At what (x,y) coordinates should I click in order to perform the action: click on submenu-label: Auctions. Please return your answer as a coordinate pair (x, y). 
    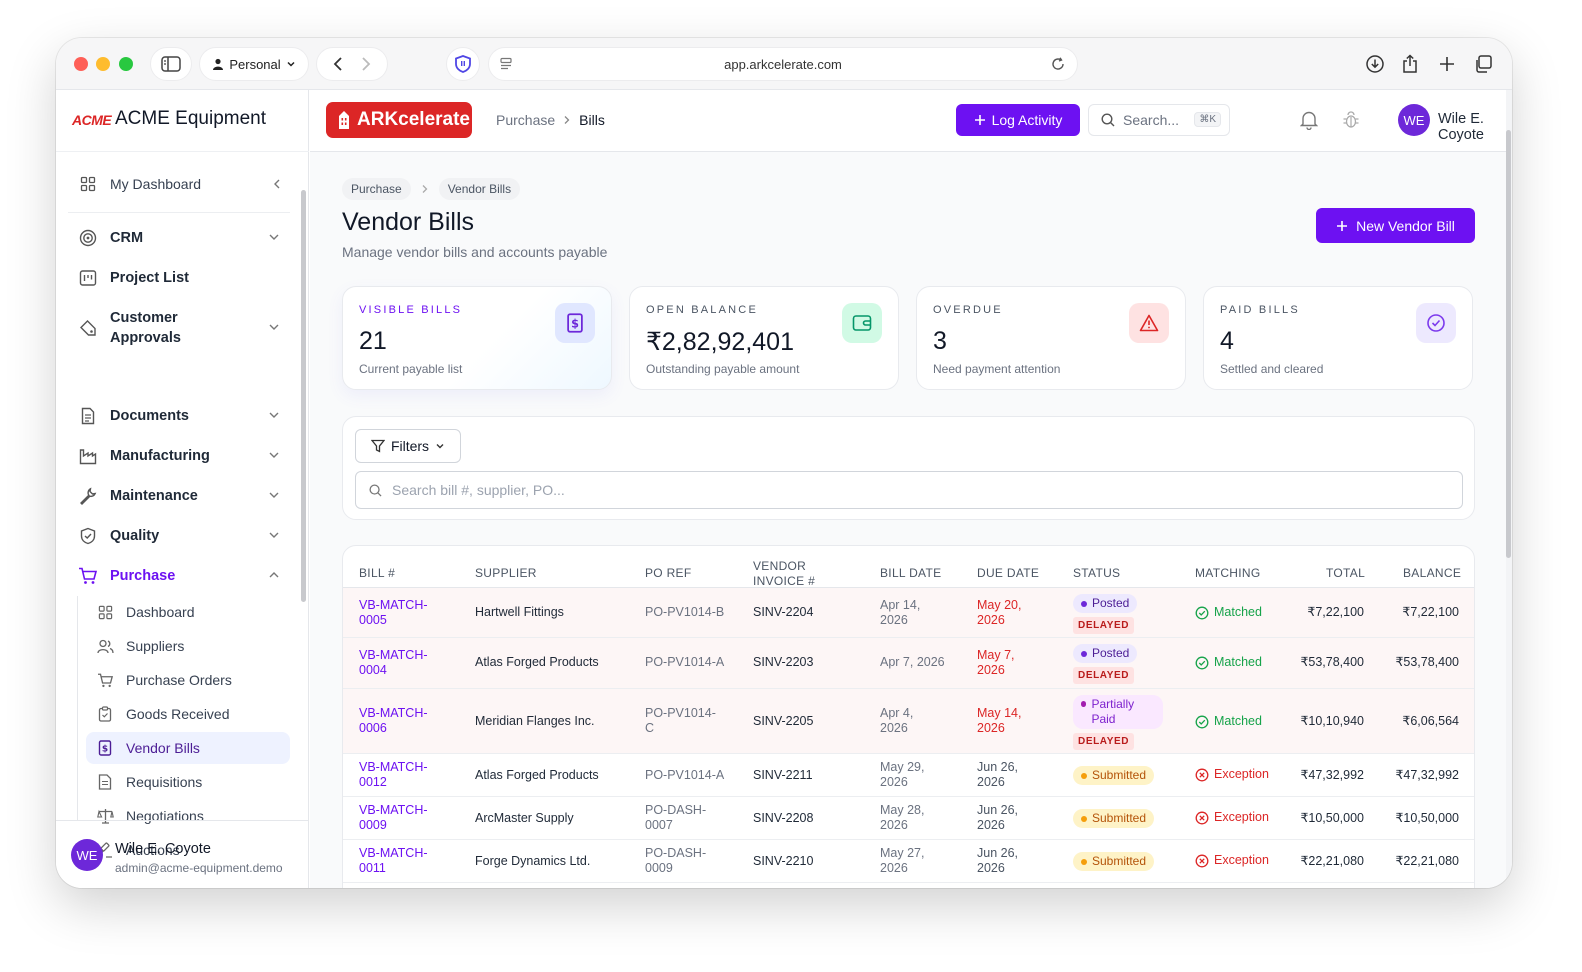
    Looking at the image, I should click on (153, 850).